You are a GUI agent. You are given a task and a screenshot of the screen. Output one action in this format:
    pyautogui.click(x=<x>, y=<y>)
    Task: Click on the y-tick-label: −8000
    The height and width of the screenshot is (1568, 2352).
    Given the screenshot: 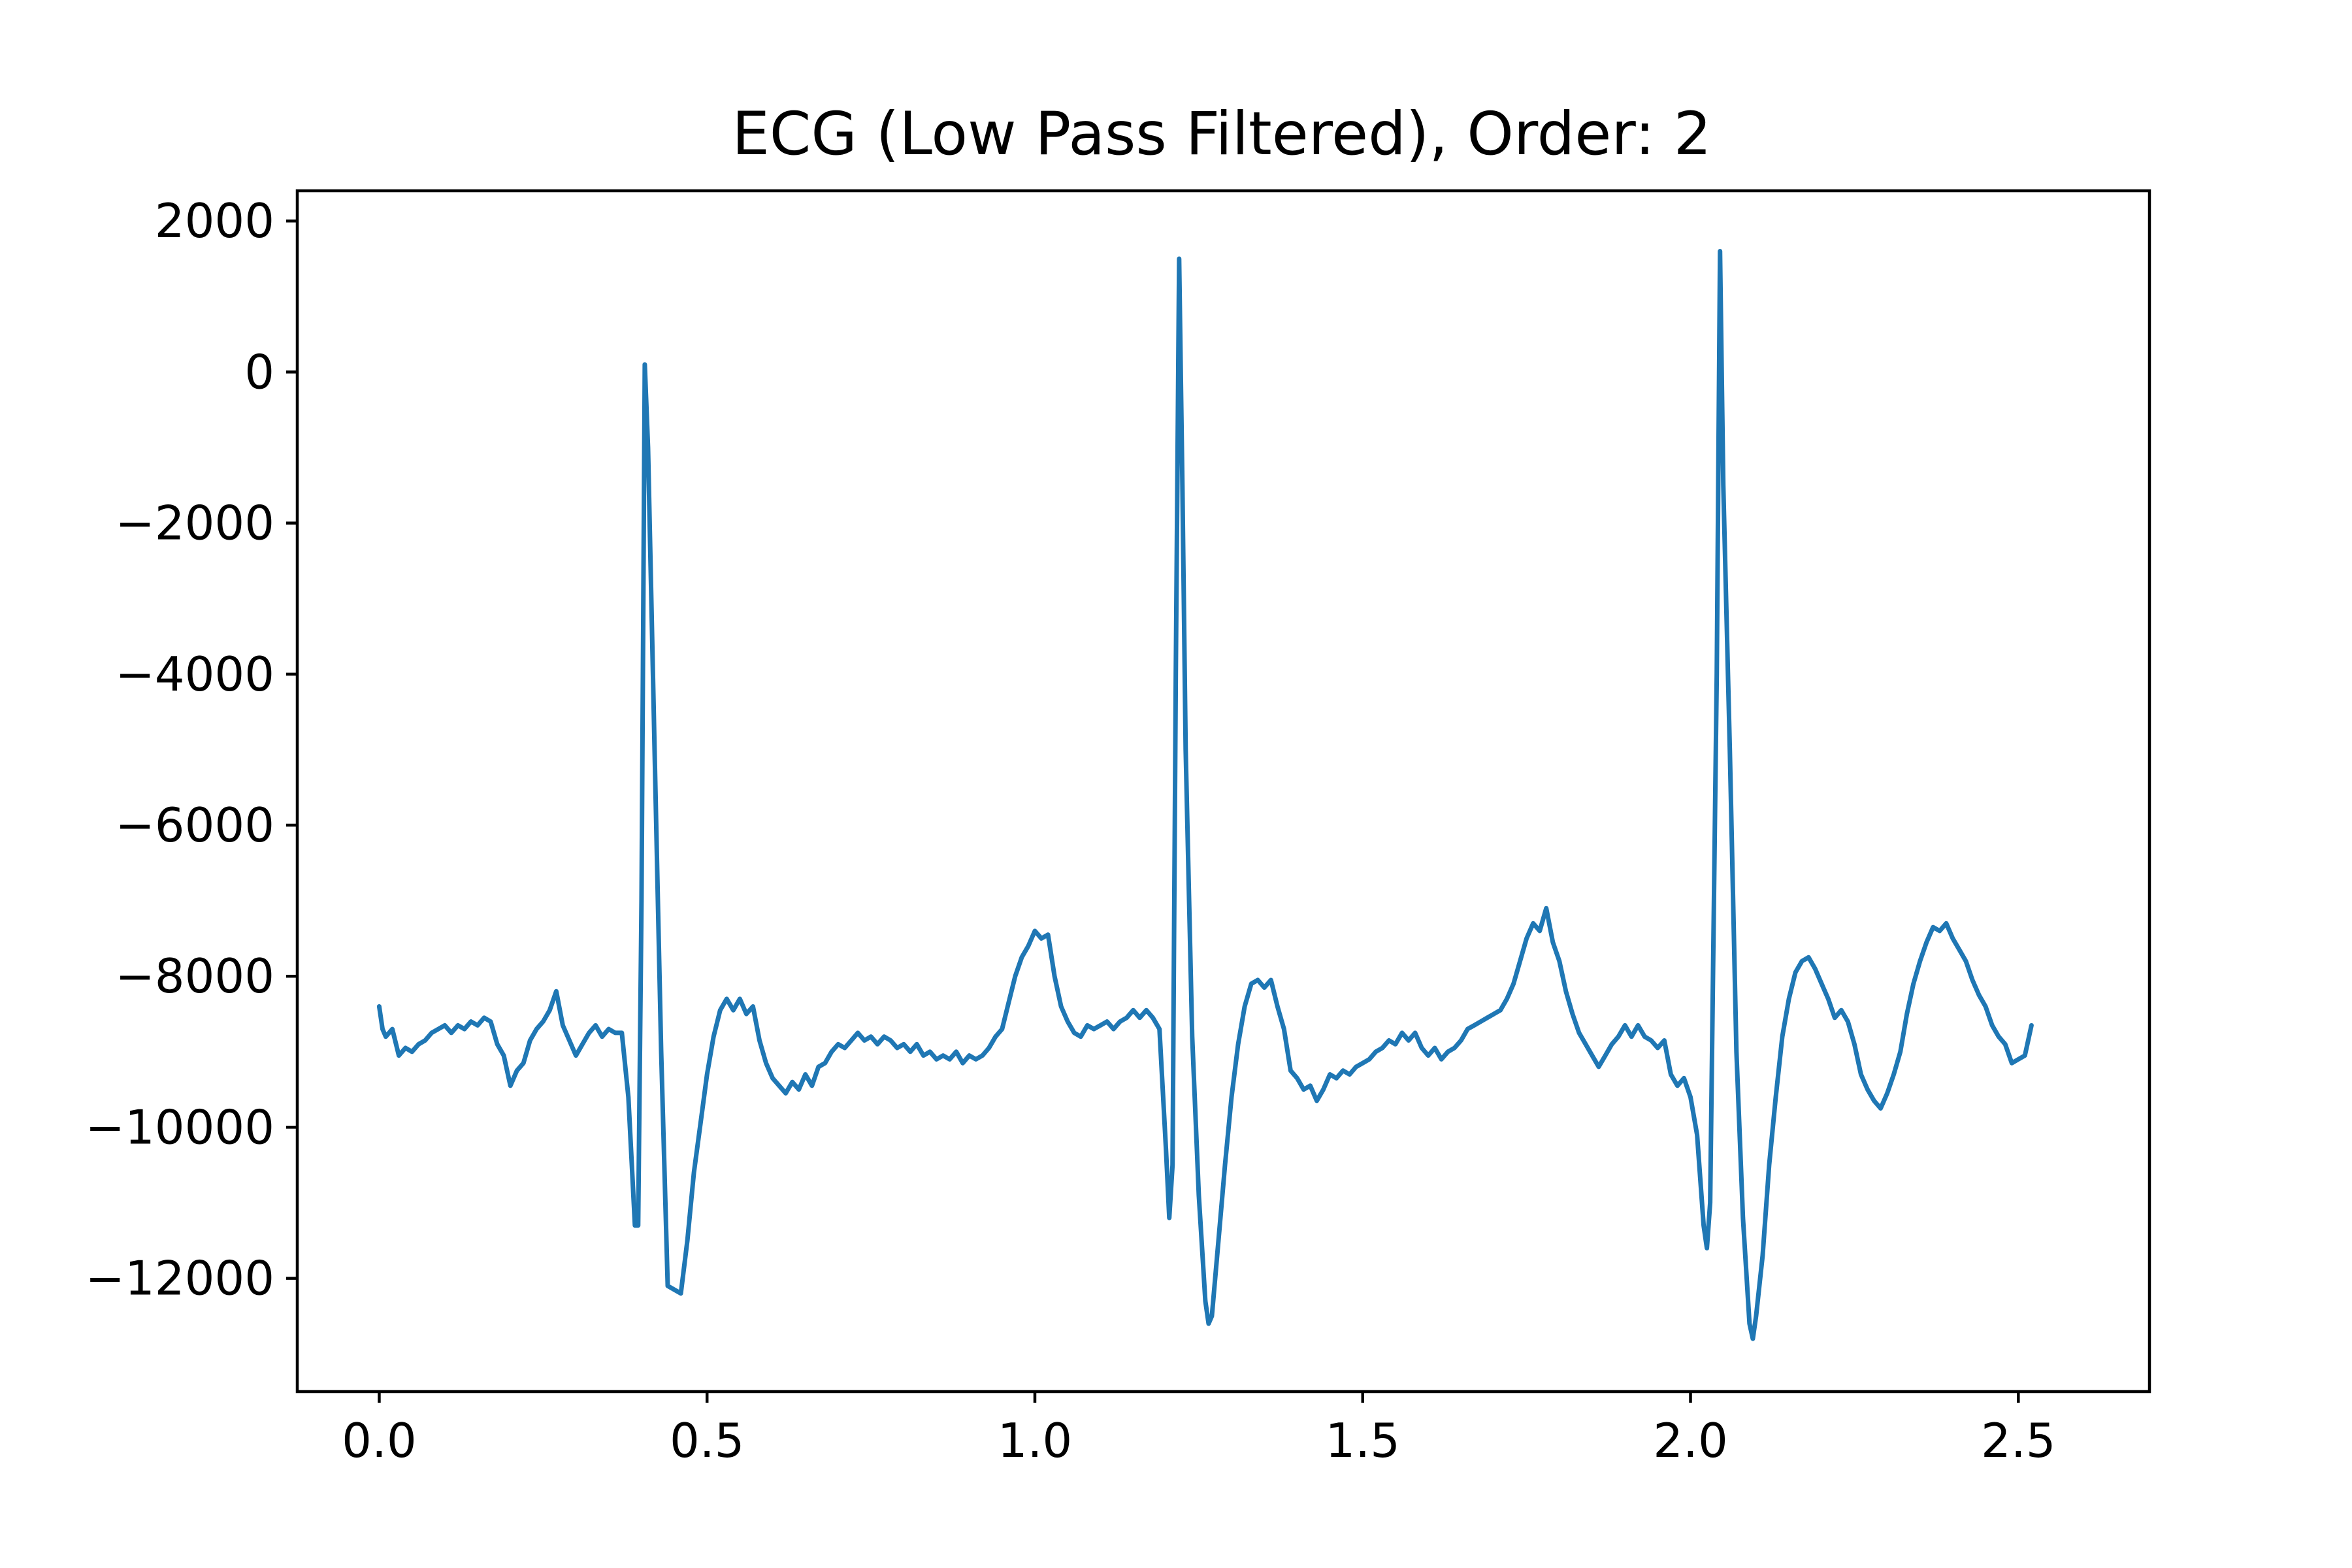 What is the action you would take?
    pyautogui.click(x=194, y=976)
    